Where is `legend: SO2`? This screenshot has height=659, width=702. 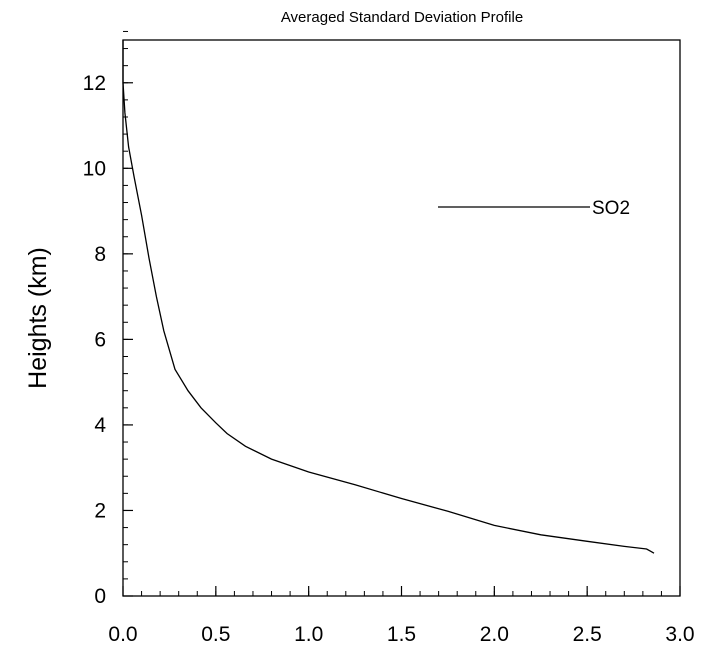
legend: SO2 is located at coordinates (534, 208).